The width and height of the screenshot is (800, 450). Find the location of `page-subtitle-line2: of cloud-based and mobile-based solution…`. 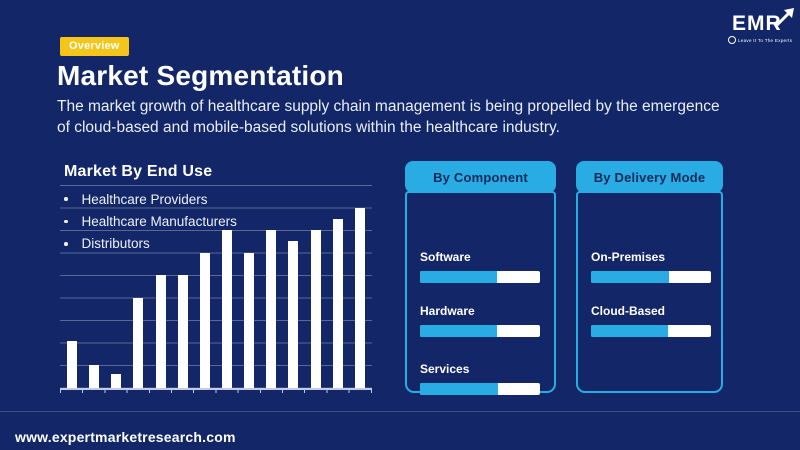

page-subtitle-line2: of cloud-based and mobile-based solution… is located at coordinates (308, 127).